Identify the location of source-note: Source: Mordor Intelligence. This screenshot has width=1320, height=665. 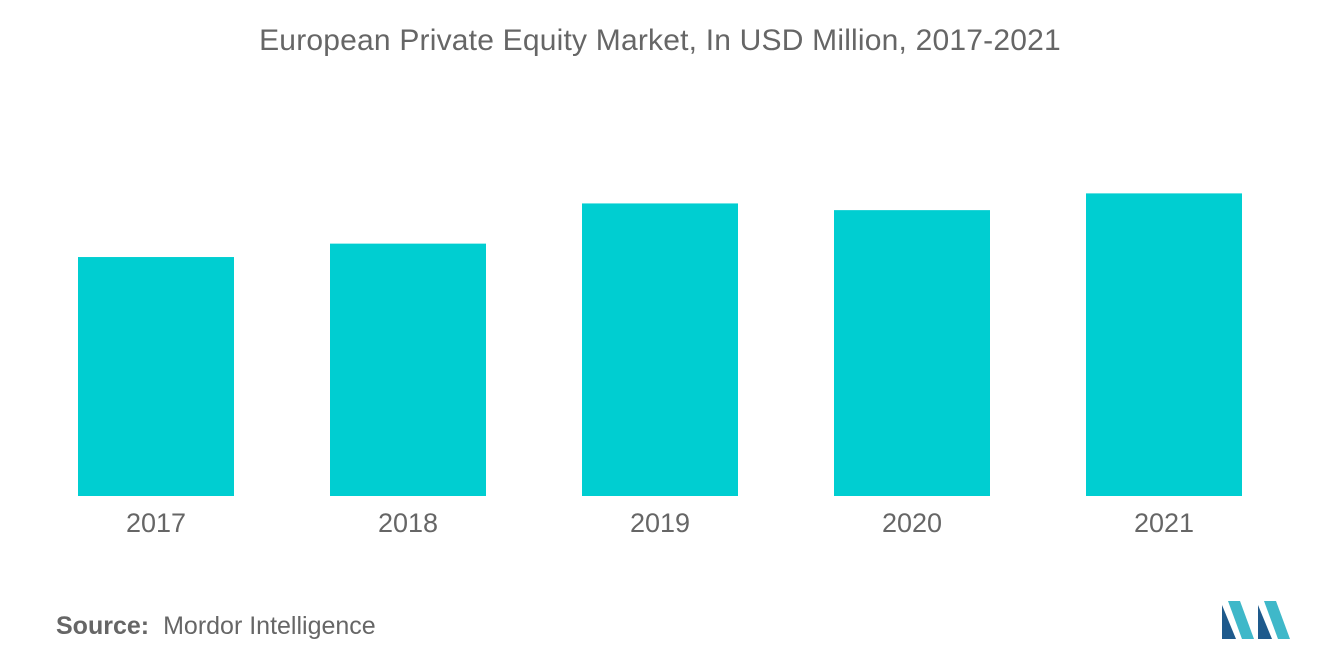
(216, 626).